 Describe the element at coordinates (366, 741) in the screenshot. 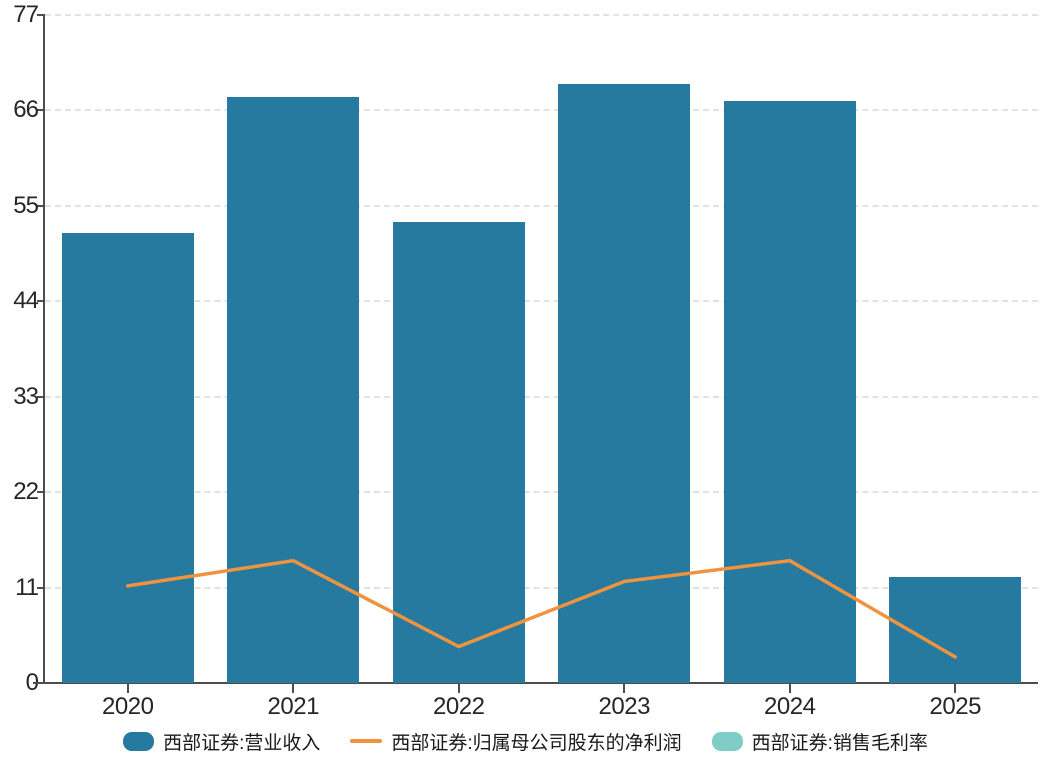

I see `line-swatch-icon` at that location.